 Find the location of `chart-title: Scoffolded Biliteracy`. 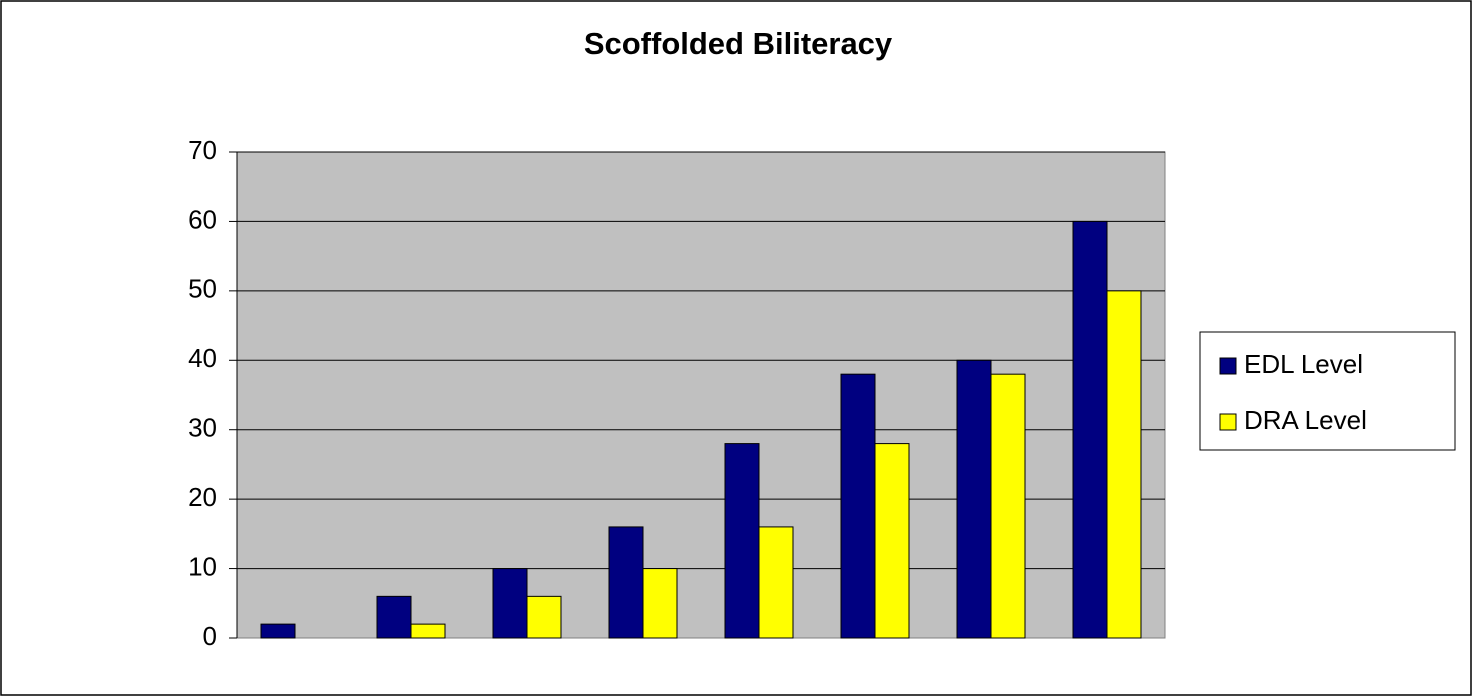

chart-title: Scoffolded Biliteracy is located at coordinates (738, 43).